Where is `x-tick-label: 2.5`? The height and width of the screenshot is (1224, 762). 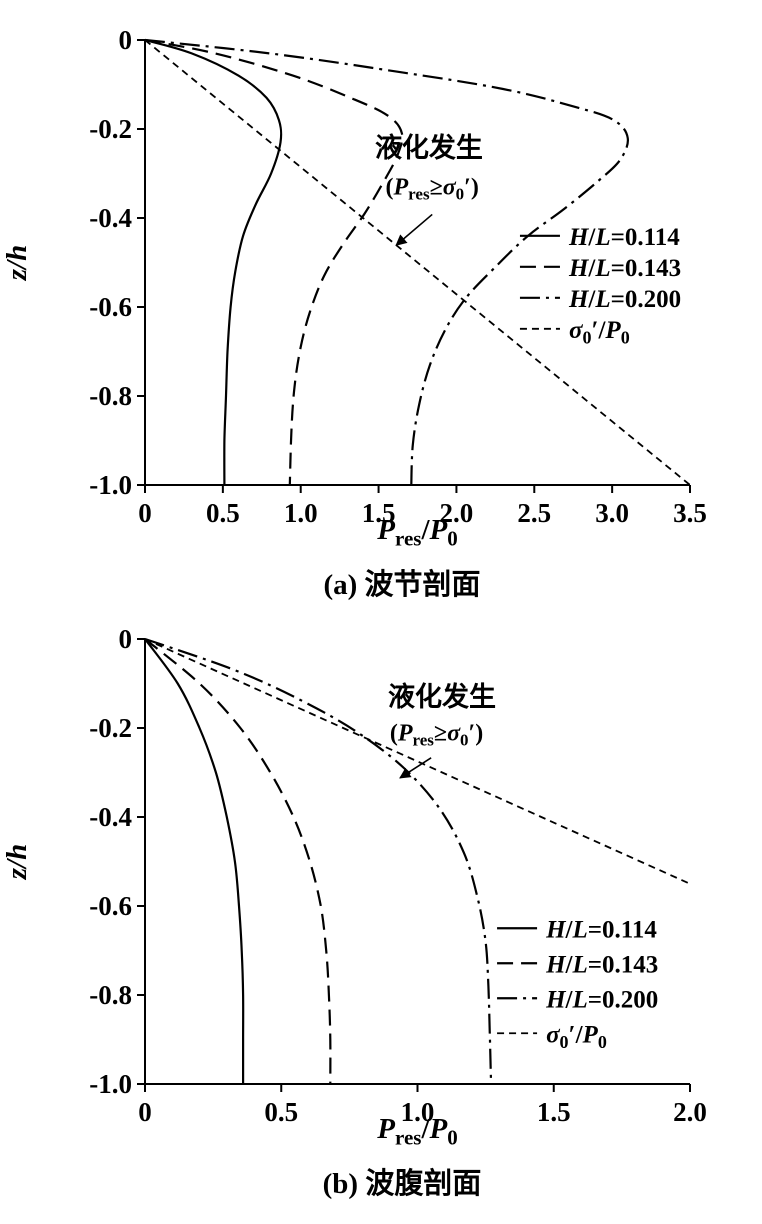 x-tick-label: 2.5 is located at coordinates (534, 513).